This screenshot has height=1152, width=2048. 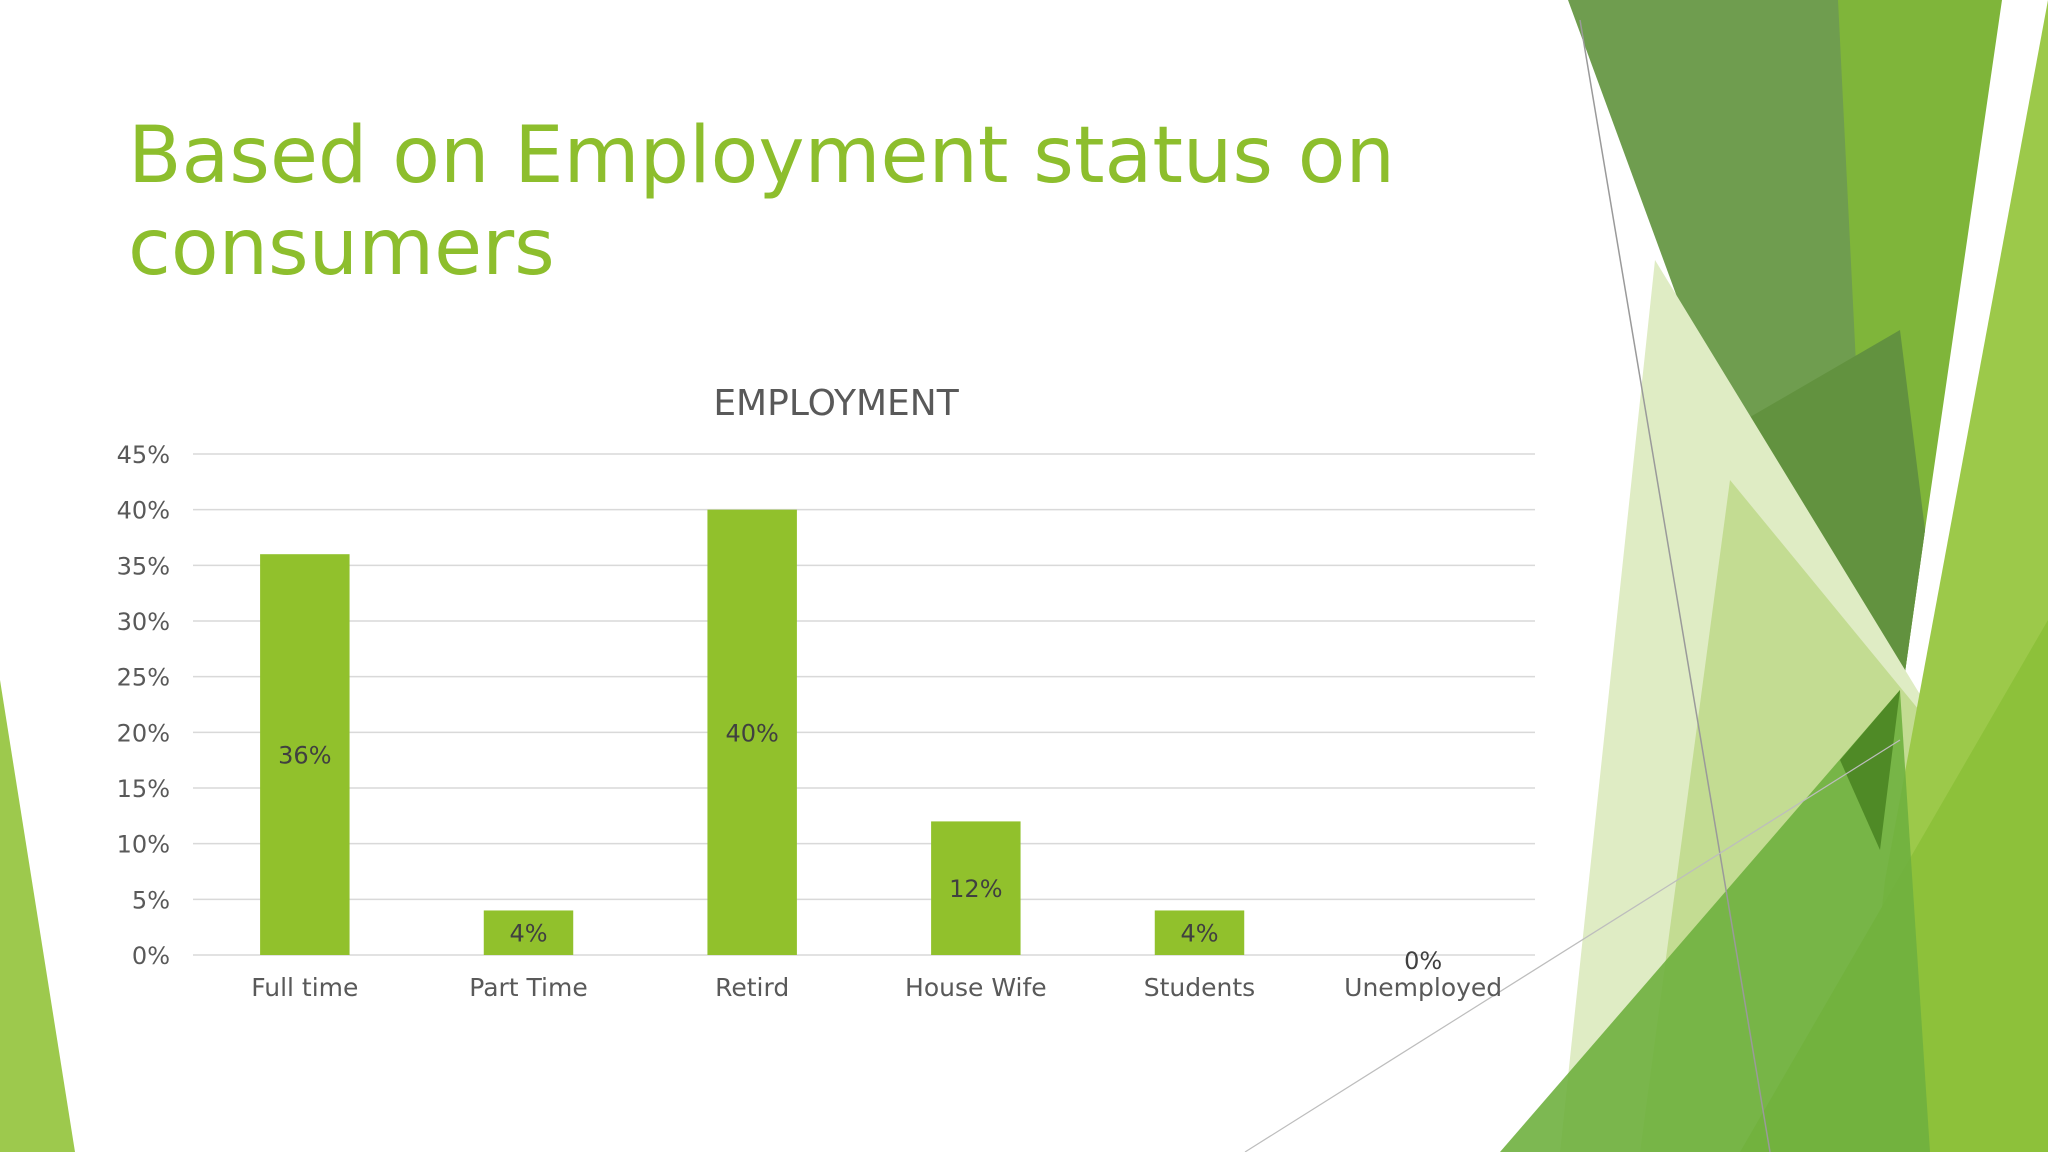 I want to click on data-label: 12%, so click(x=975, y=889).